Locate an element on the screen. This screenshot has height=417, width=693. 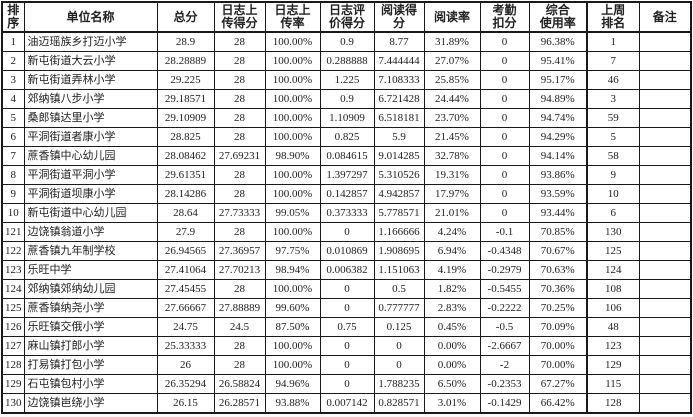
cell-read-rate: 21.01% is located at coordinates (452, 213).